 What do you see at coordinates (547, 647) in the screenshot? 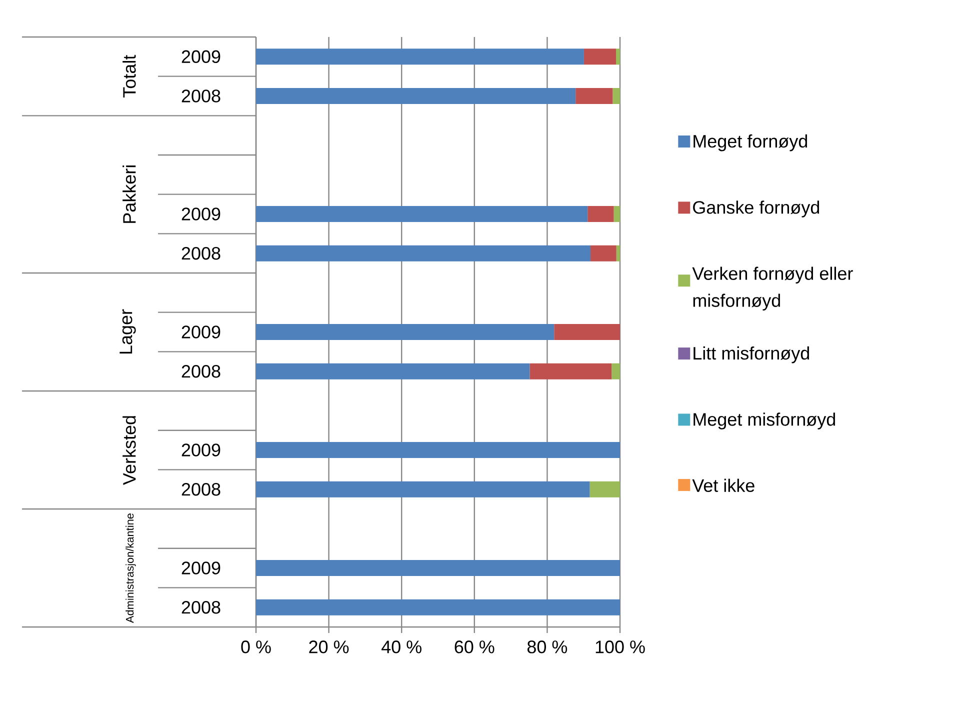
I see `x-tick-label: 80 %` at bounding box center [547, 647].